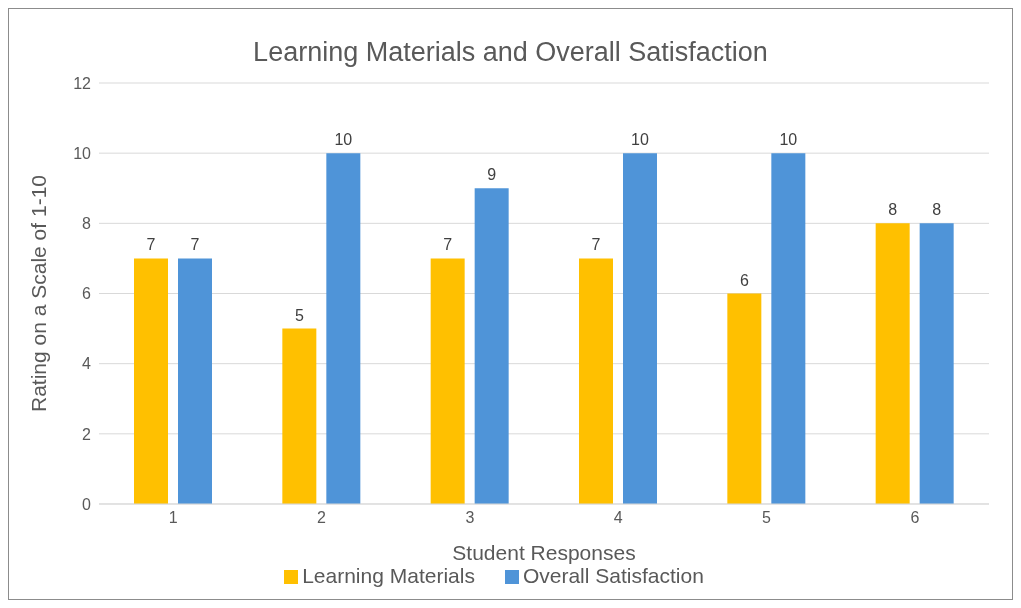 The height and width of the screenshot is (608, 1021). I want to click on legend-label: Overall Satisfaction, so click(613, 575).